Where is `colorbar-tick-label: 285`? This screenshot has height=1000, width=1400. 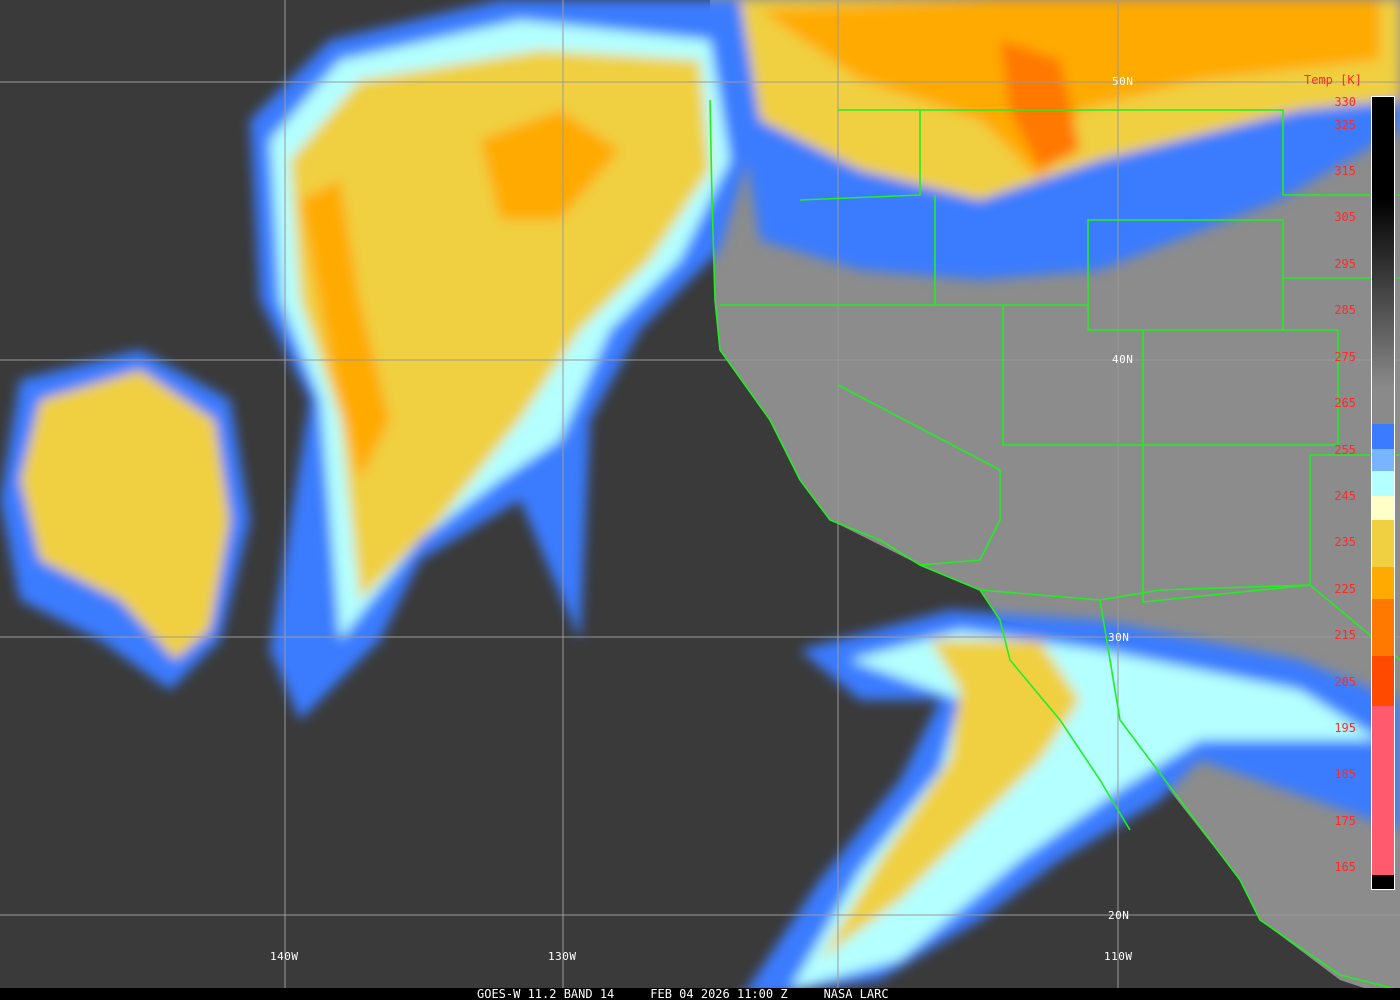 colorbar-tick-label: 285 is located at coordinates (1345, 310).